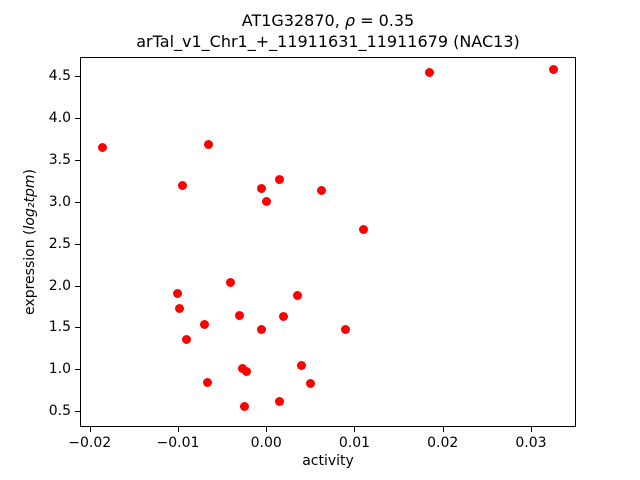 The image size is (640, 480). What do you see at coordinates (443, 443) in the screenshot?
I see `x-tick-label: 0.02` at bounding box center [443, 443].